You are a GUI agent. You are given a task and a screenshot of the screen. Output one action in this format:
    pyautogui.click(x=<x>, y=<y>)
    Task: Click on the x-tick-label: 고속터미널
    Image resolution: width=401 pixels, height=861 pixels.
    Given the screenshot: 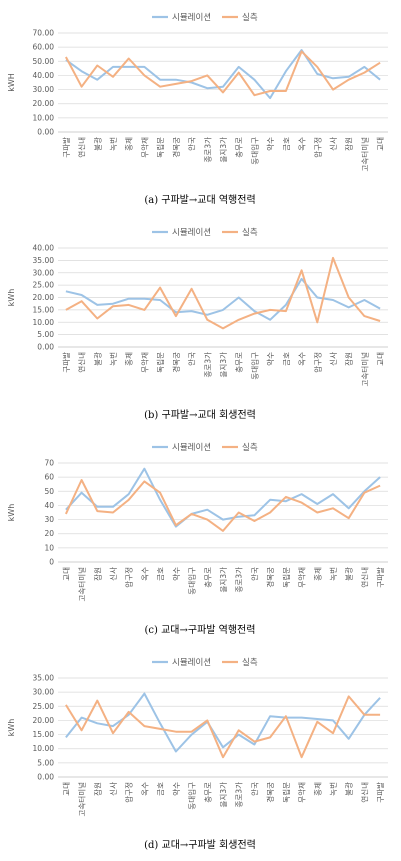 What is the action you would take?
    pyautogui.click(x=364, y=154)
    